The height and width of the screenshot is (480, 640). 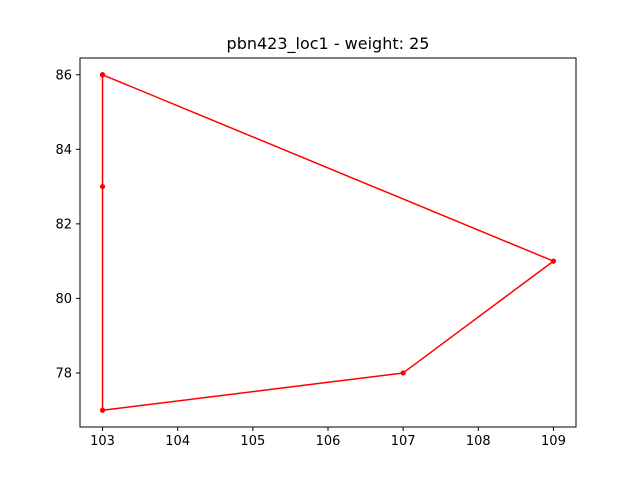 I want to click on x-axis: 103 104 105 106 107 108 109, so click(x=328, y=438).